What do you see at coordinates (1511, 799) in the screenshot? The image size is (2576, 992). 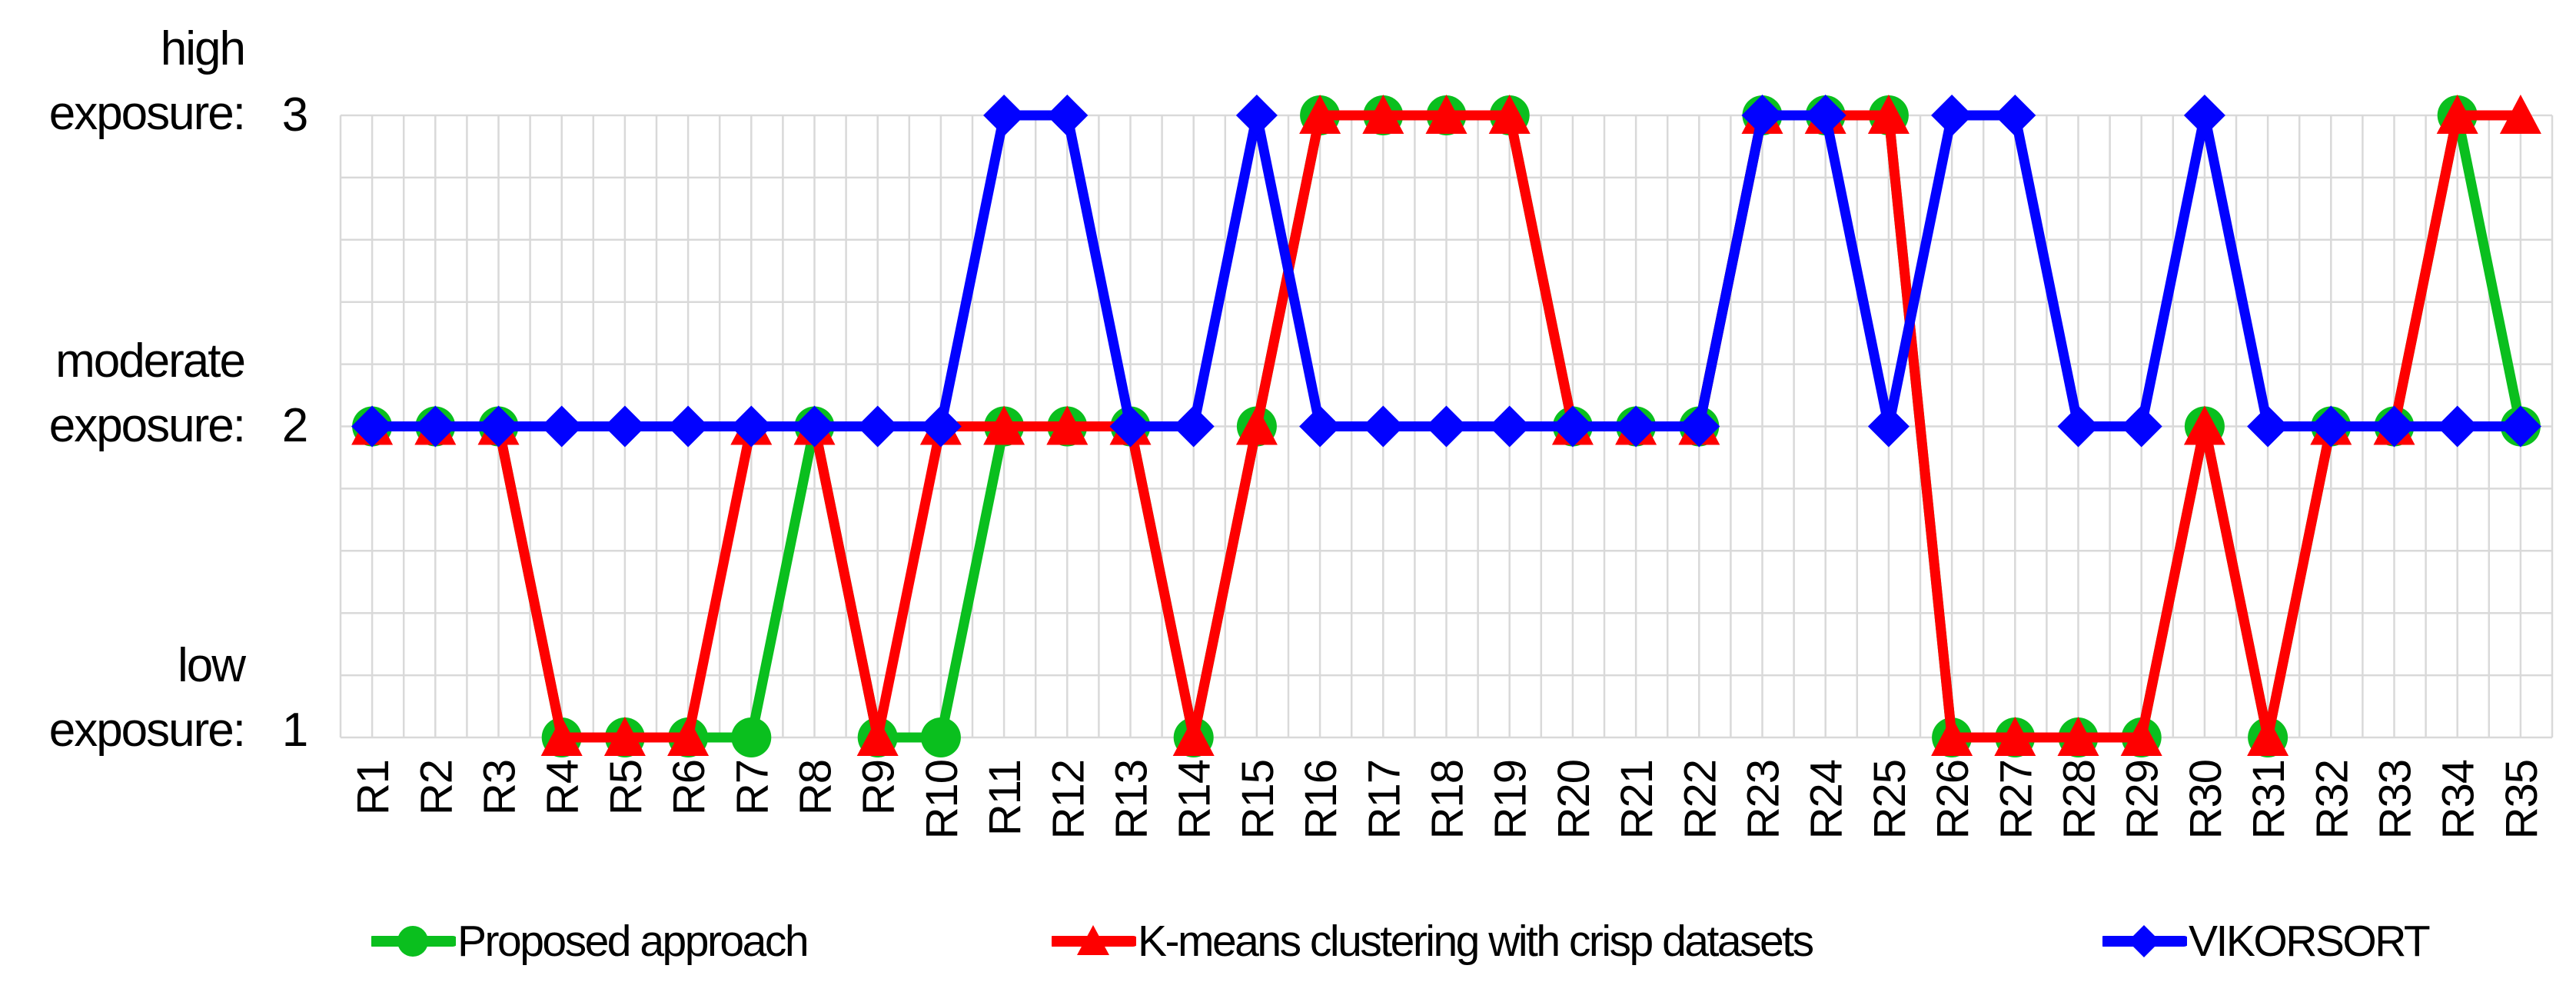 I see `x-tick-label: R19` at bounding box center [1511, 799].